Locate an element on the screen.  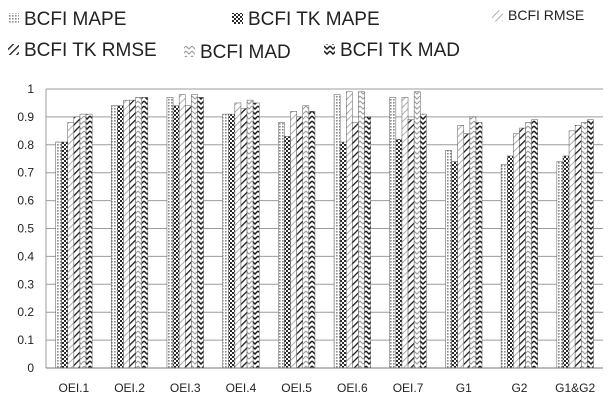
x-tick-label: OEI.2 is located at coordinates (129, 388).